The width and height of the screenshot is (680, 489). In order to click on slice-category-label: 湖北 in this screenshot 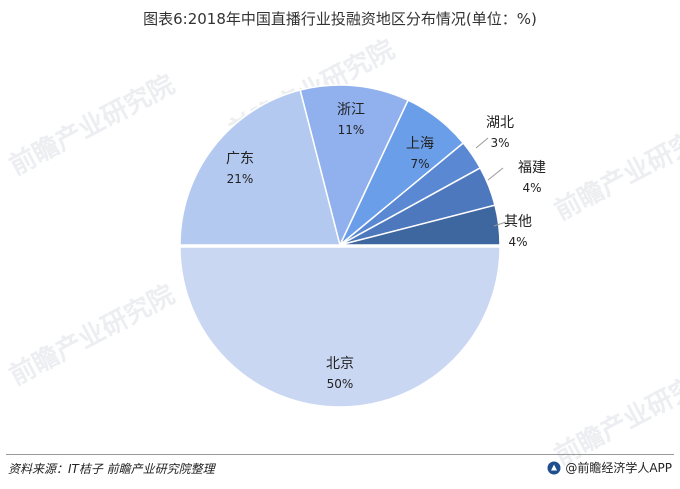, I will do `click(500, 123)`.